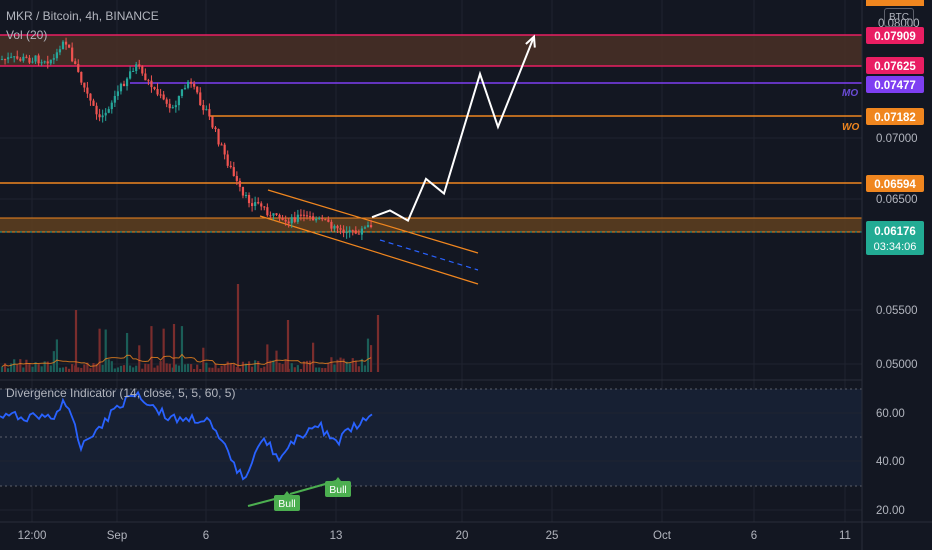  I want to click on bull-label-2-text: Bull, so click(338, 490).